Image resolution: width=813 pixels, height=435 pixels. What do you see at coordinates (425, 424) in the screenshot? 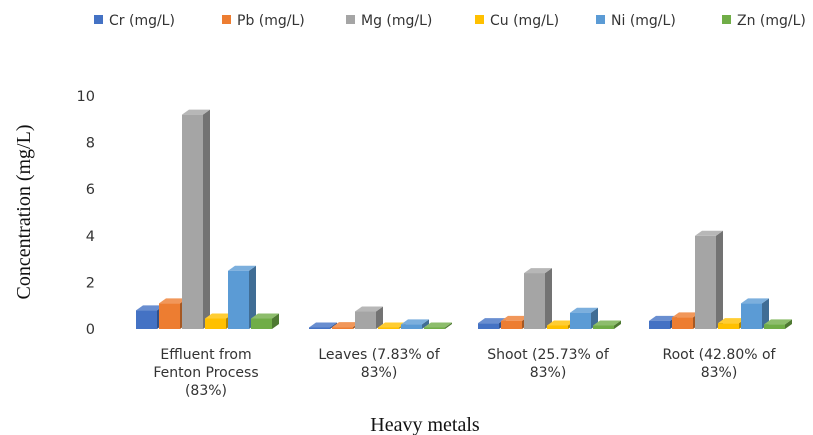
I see `x-axis-title: Heavy metals` at bounding box center [425, 424].